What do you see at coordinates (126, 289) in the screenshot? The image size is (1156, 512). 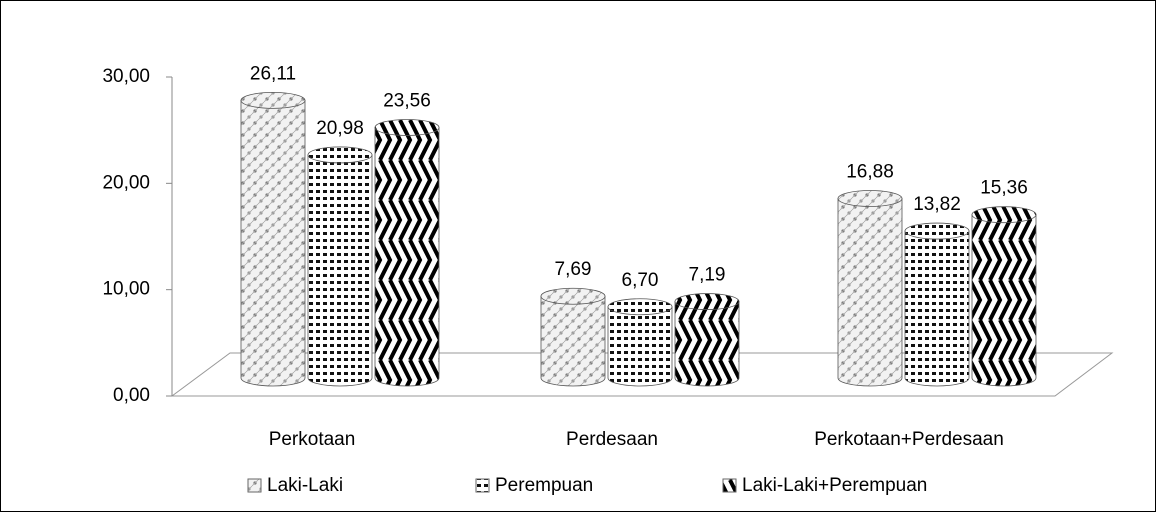 I see `y-tick-label: 10,00` at bounding box center [126, 289].